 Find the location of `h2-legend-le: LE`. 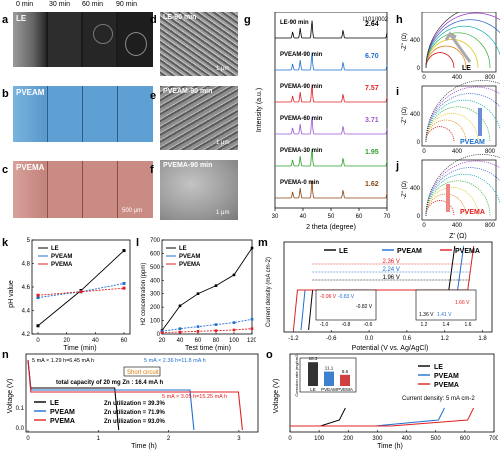

h2-legend-le: LE is located at coordinates (183, 249).